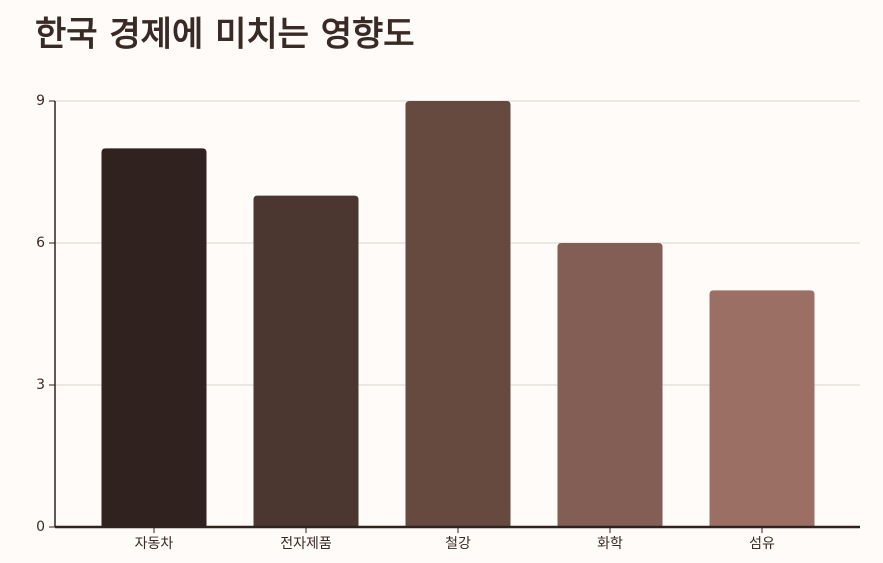  I want to click on chart-title: 한국 경제에 미치는 영향도, so click(225, 35).